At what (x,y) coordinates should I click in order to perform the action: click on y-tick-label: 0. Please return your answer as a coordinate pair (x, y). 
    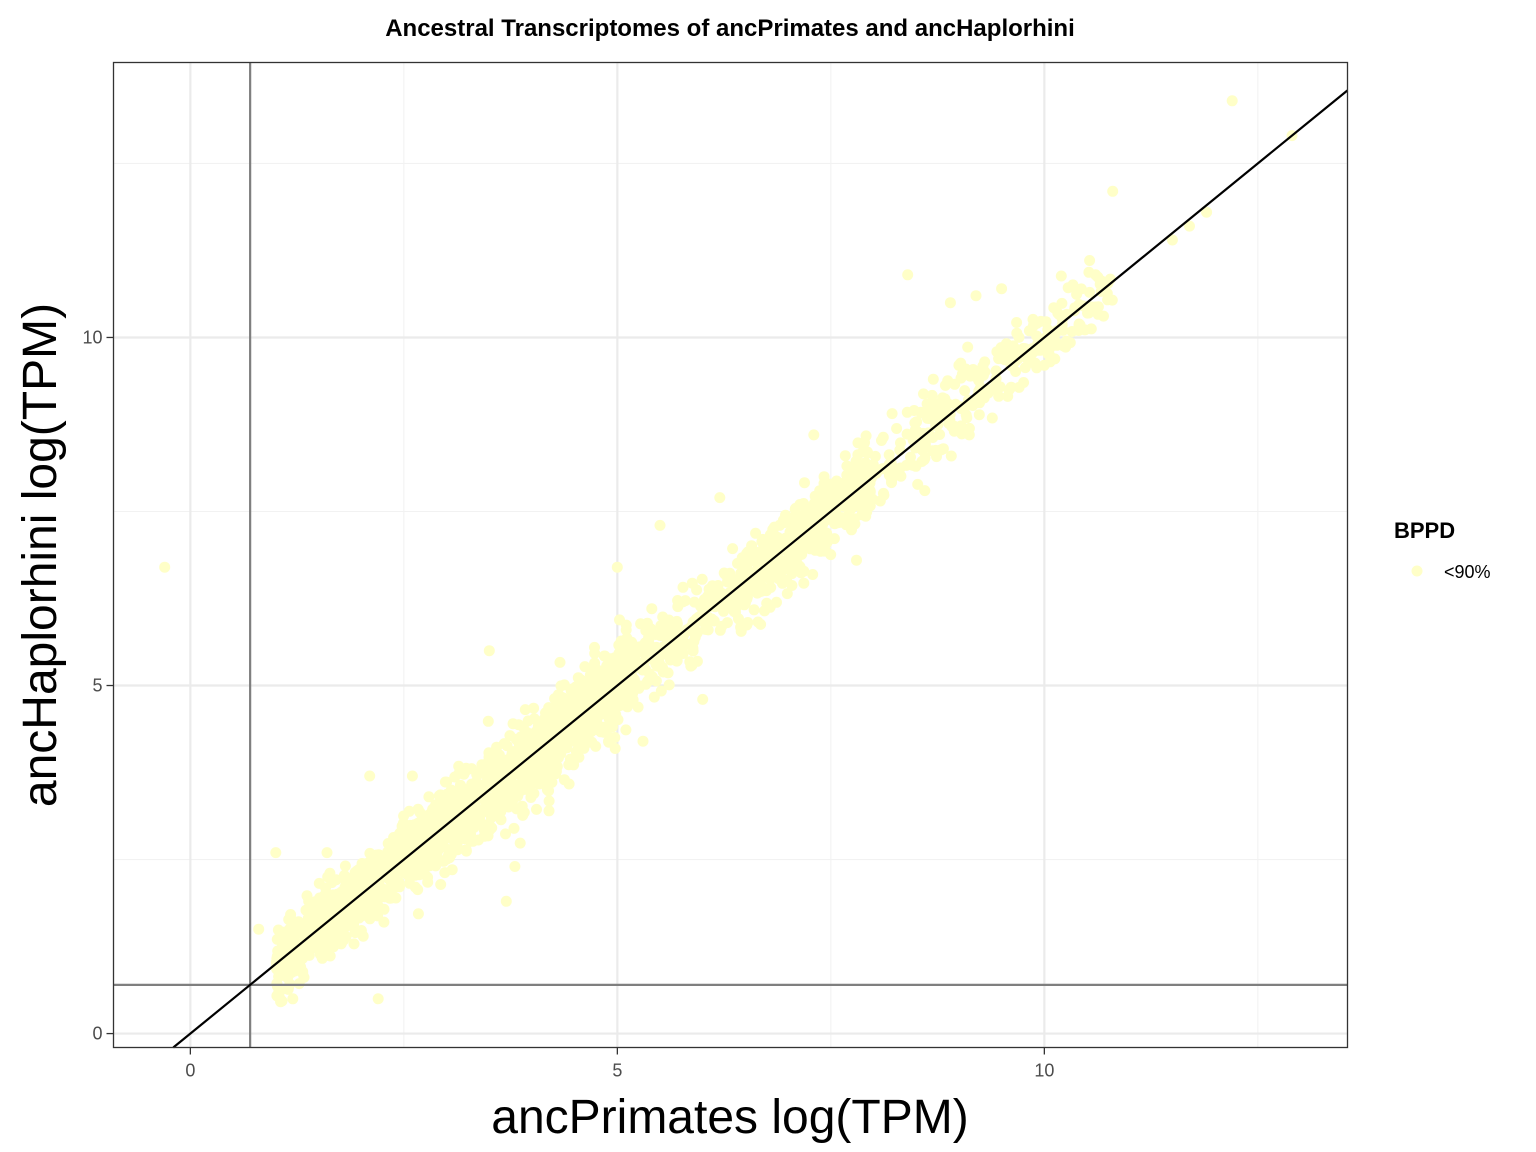
    Looking at the image, I should click on (97, 1034).